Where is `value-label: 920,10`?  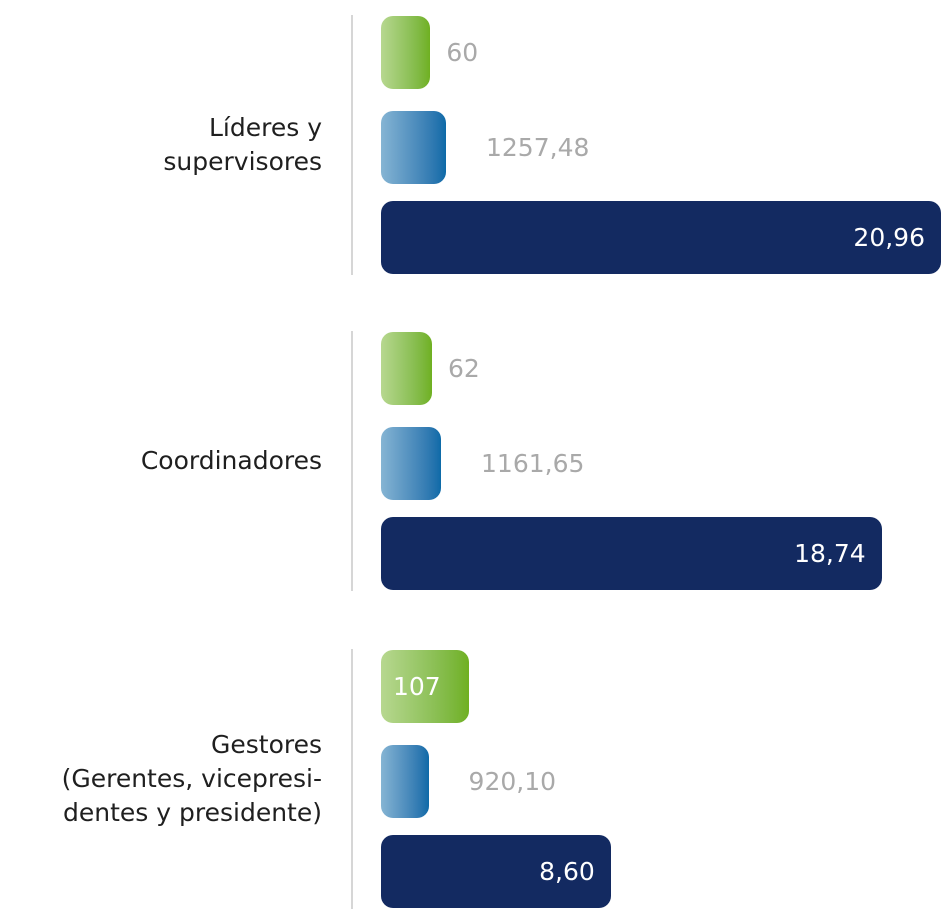 value-label: 920,10 is located at coordinates (512, 781).